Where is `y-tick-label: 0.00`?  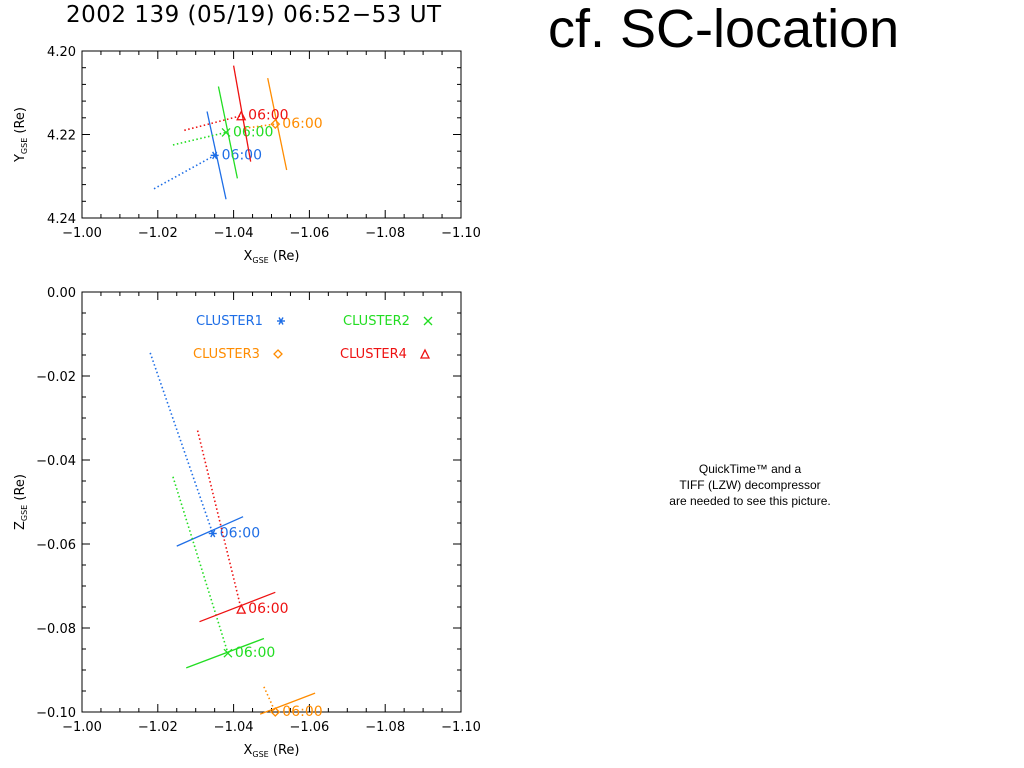 y-tick-label: 0.00 is located at coordinates (61, 293).